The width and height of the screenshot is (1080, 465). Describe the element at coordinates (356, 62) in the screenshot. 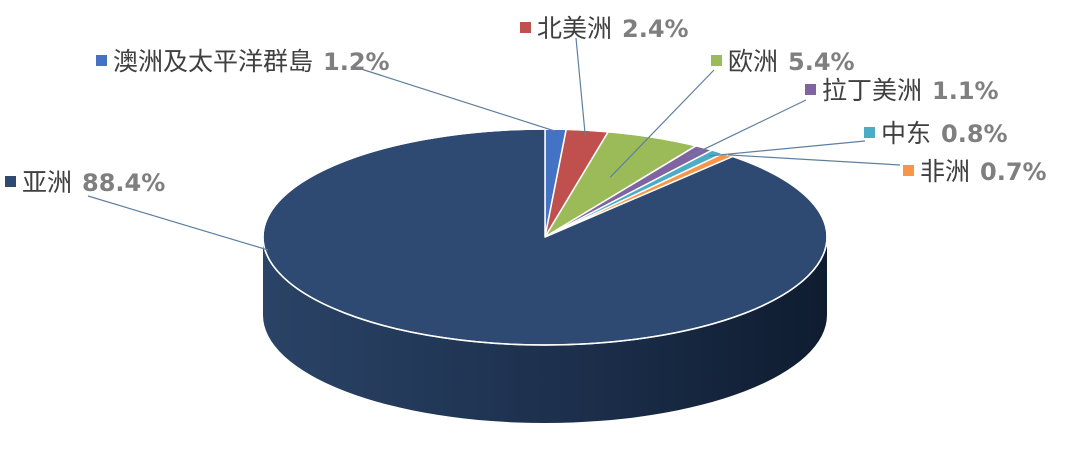

I see `data-label-value: 1.2%` at that location.